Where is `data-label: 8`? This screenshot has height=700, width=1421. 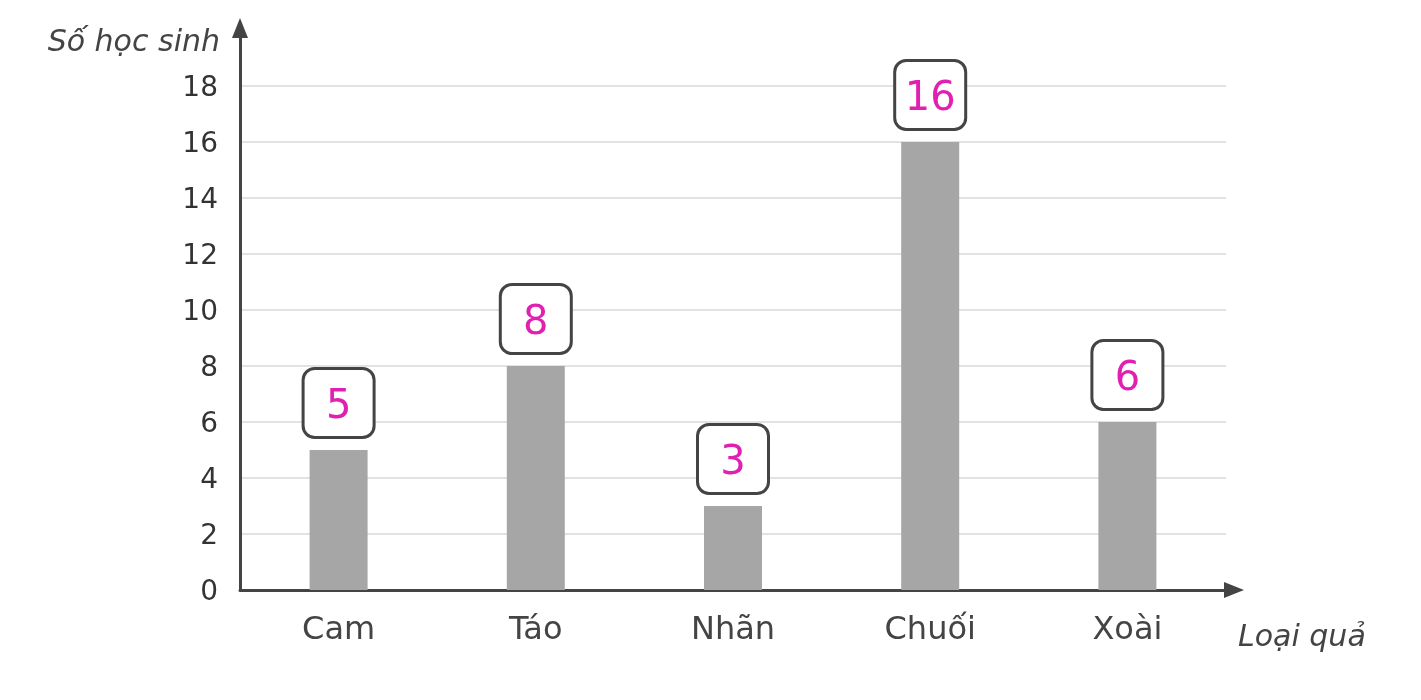
data-label: 8 is located at coordinates (536, 320).